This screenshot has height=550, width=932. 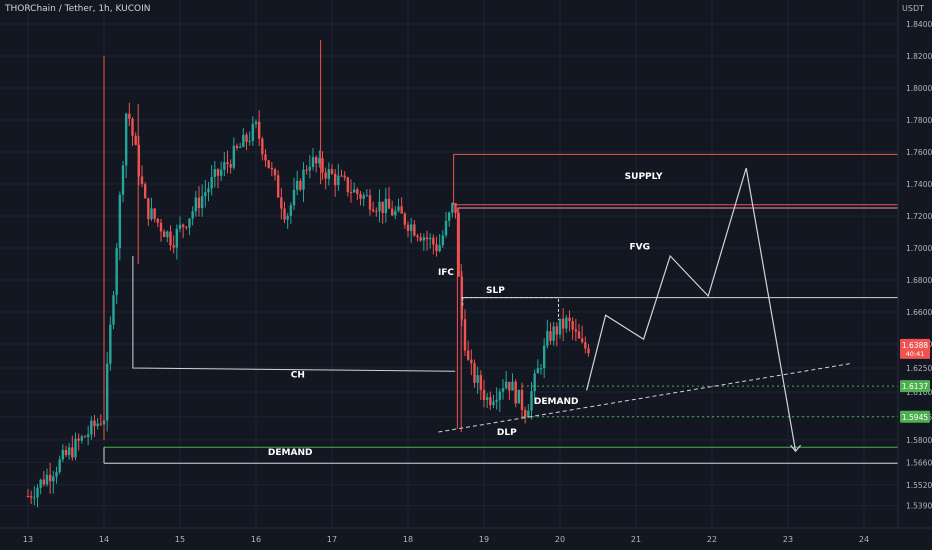 What do you see at coordinates (78, 9) in the screenshot?
I see `chart-title: THORChain / Tether, 1h, KUCOIN` at bounding box center [78, 9].